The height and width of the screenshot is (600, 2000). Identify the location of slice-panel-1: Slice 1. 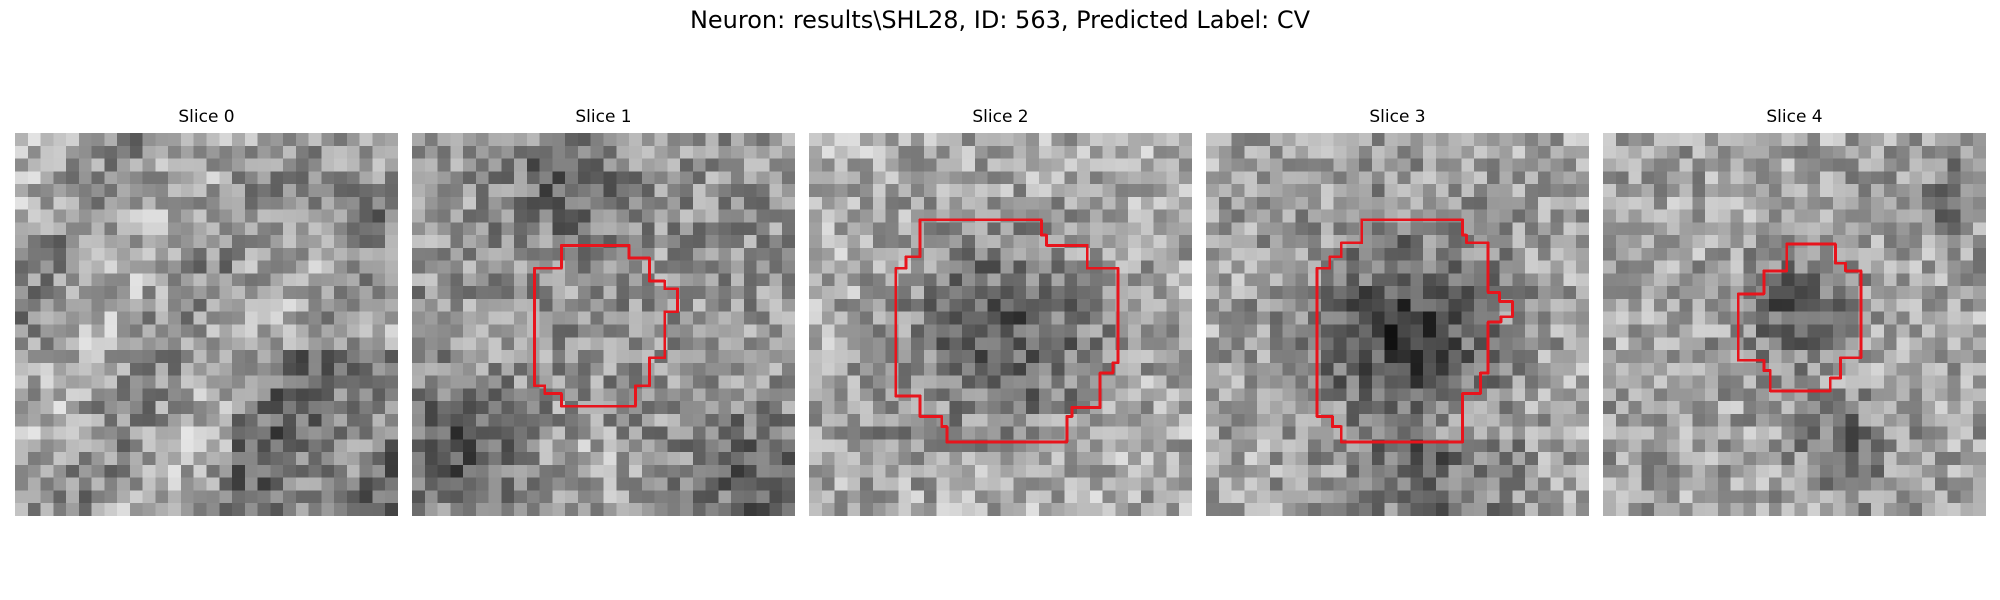
(603, 312).